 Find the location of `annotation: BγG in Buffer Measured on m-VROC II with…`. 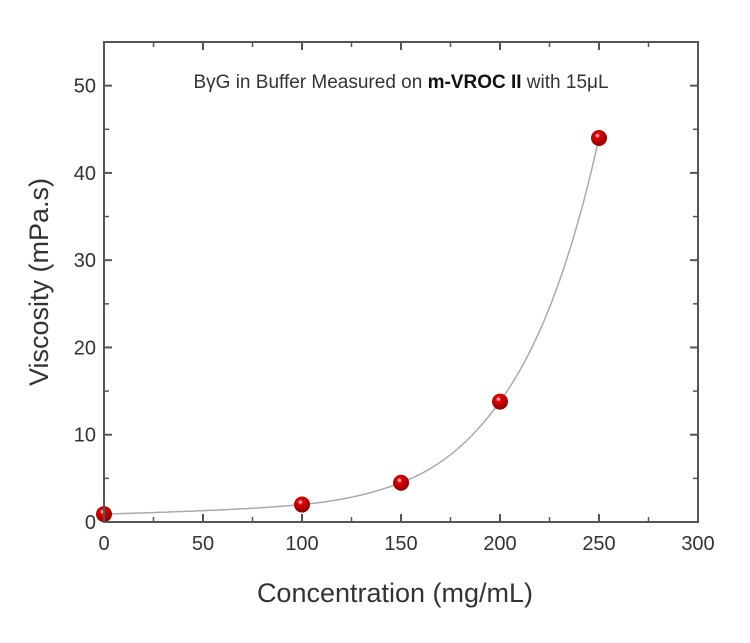

annotation: BγG in Buffer Measured on m-VROC II with… is located at coordinates (400, 82).